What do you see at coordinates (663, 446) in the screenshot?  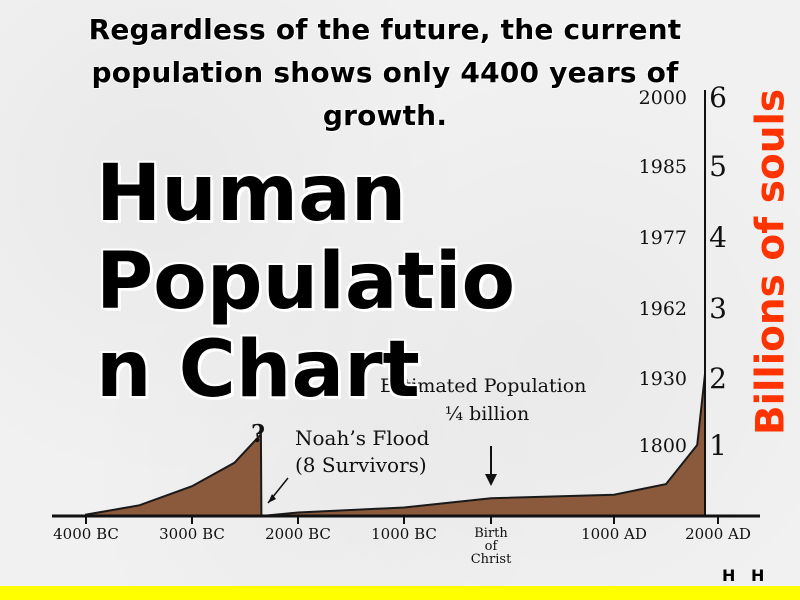 I see `year-label: 1800` at bounding box center [663, 446].